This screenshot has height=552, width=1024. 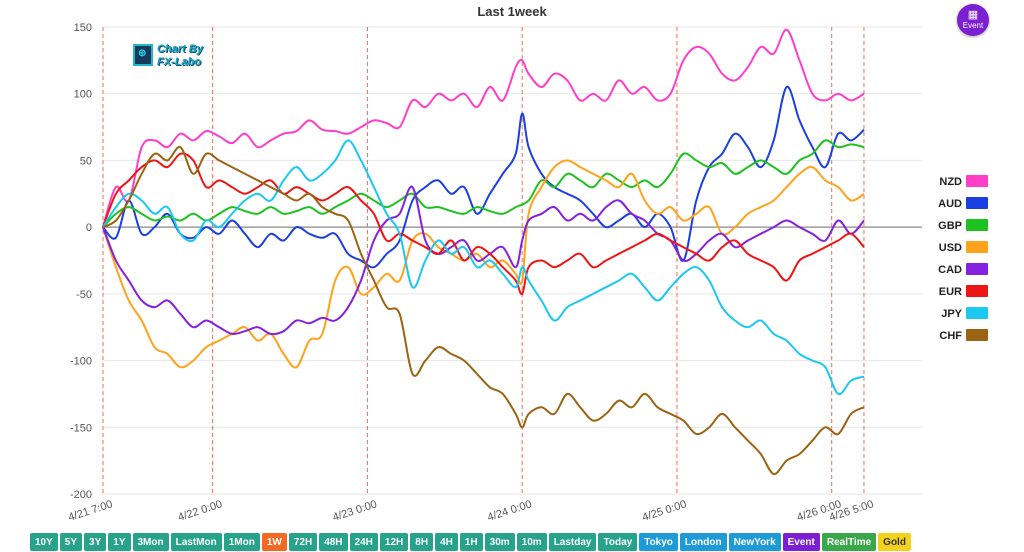 I want to click on x-tick-label: 4/21 7:00, so click(x=90, y=511).